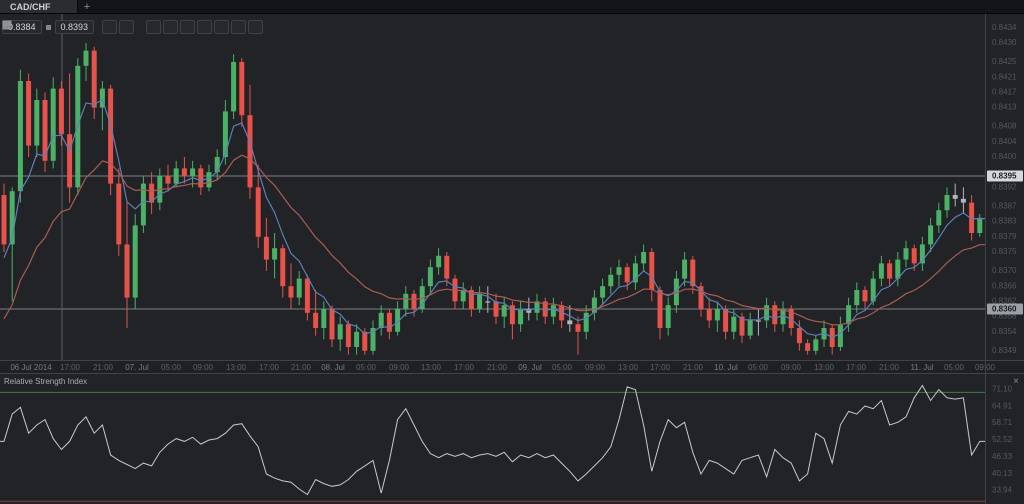  I want to click on rsi-axis-label: 71.10, so click(1002, 388).